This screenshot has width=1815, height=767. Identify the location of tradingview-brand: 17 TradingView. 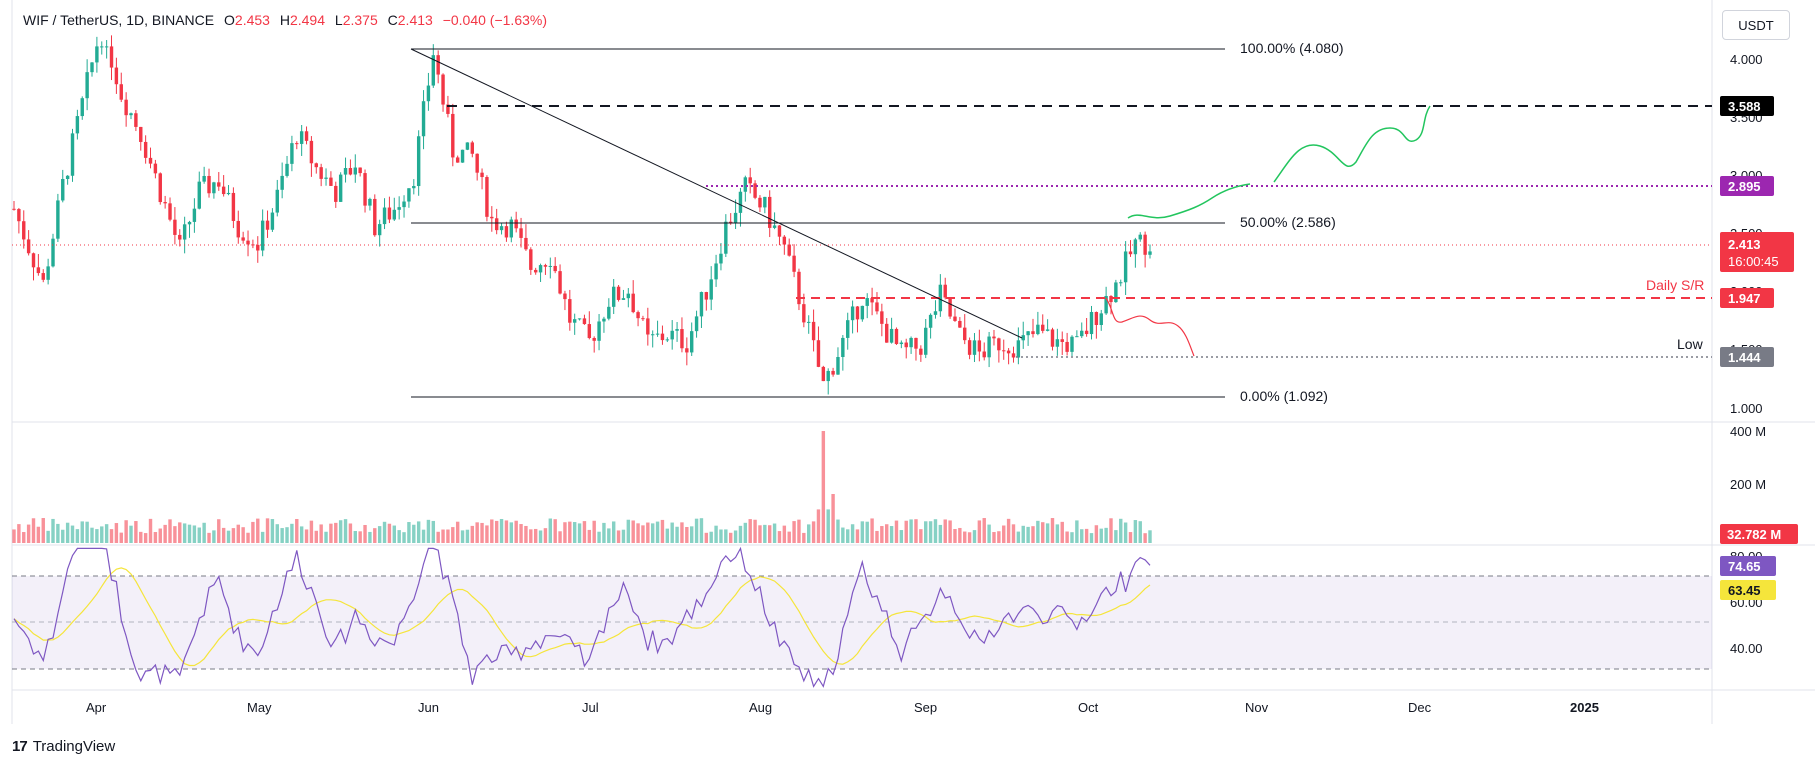
(63, 746).